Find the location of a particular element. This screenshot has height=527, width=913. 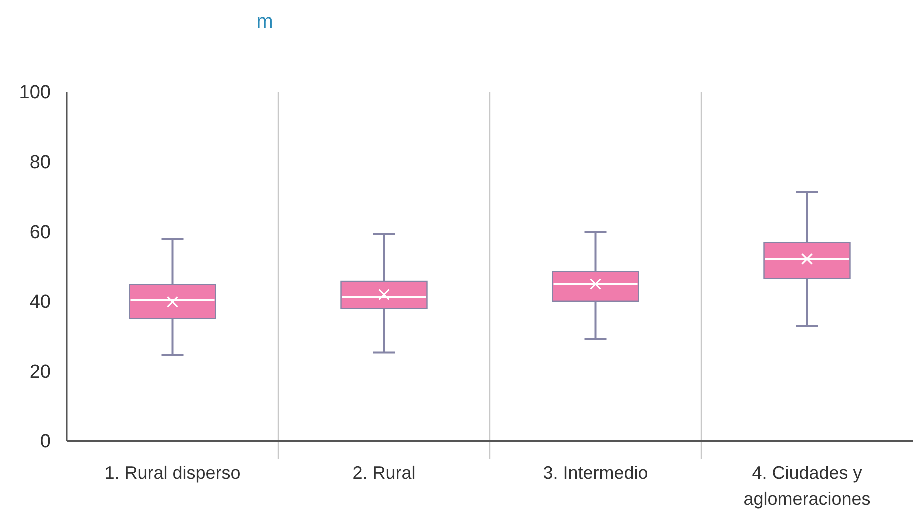

y-tick-label: 100 is located at coordinates (35, 93).